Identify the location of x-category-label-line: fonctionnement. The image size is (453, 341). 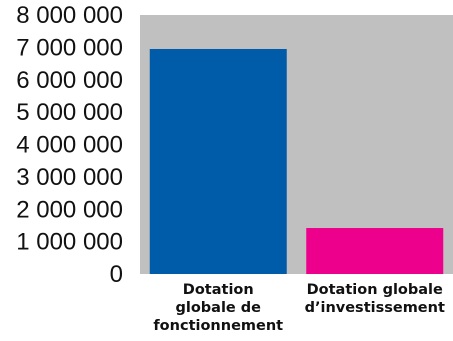
(218, 326).